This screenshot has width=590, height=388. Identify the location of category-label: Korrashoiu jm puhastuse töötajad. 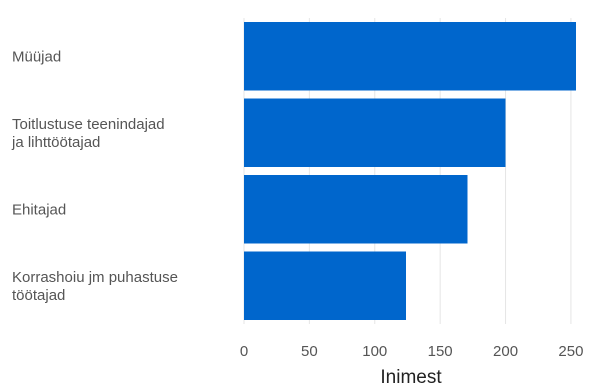
(95, 286).